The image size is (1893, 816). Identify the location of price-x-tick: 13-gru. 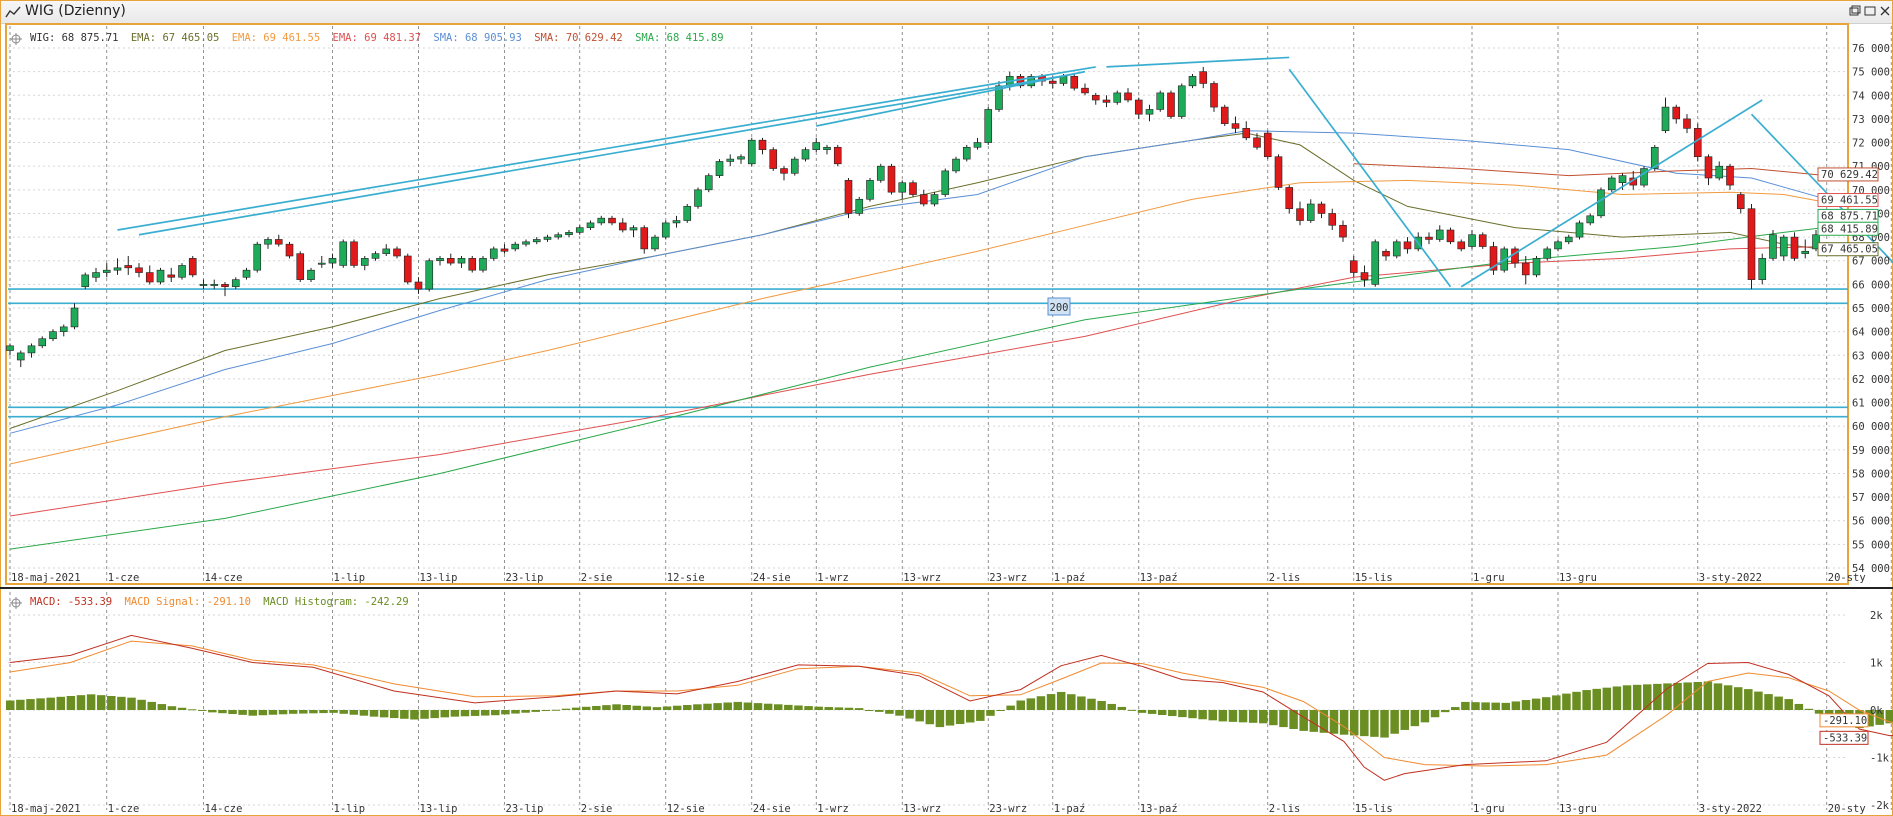
(1578, 578).